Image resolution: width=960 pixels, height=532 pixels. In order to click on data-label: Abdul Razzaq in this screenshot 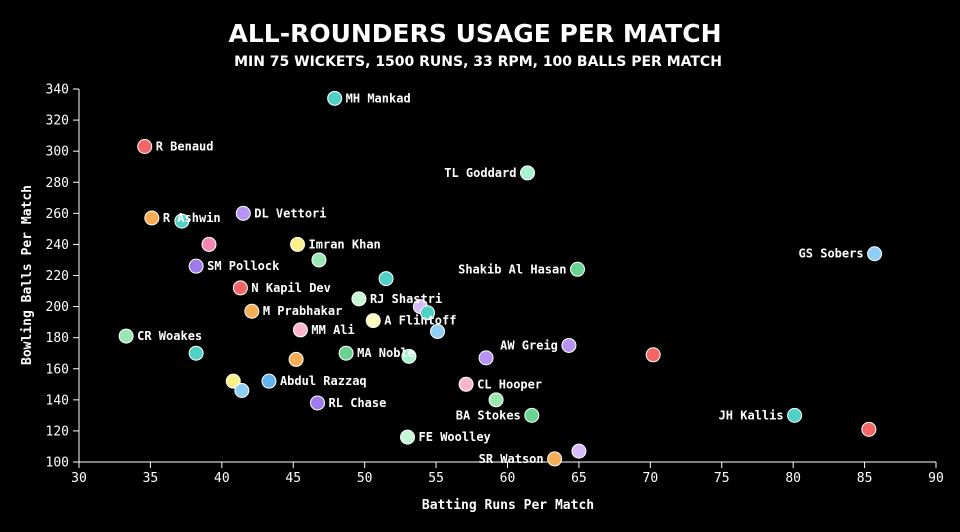, I will do `click(323, 381)`.